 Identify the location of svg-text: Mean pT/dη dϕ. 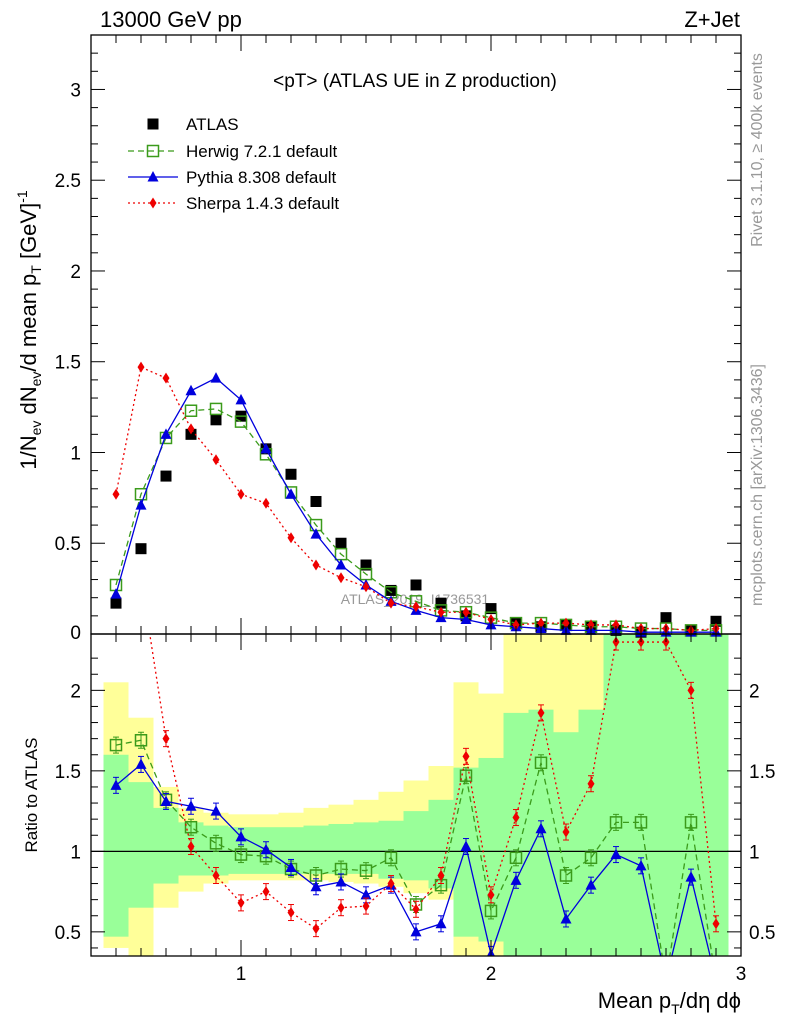
(669, 1002).